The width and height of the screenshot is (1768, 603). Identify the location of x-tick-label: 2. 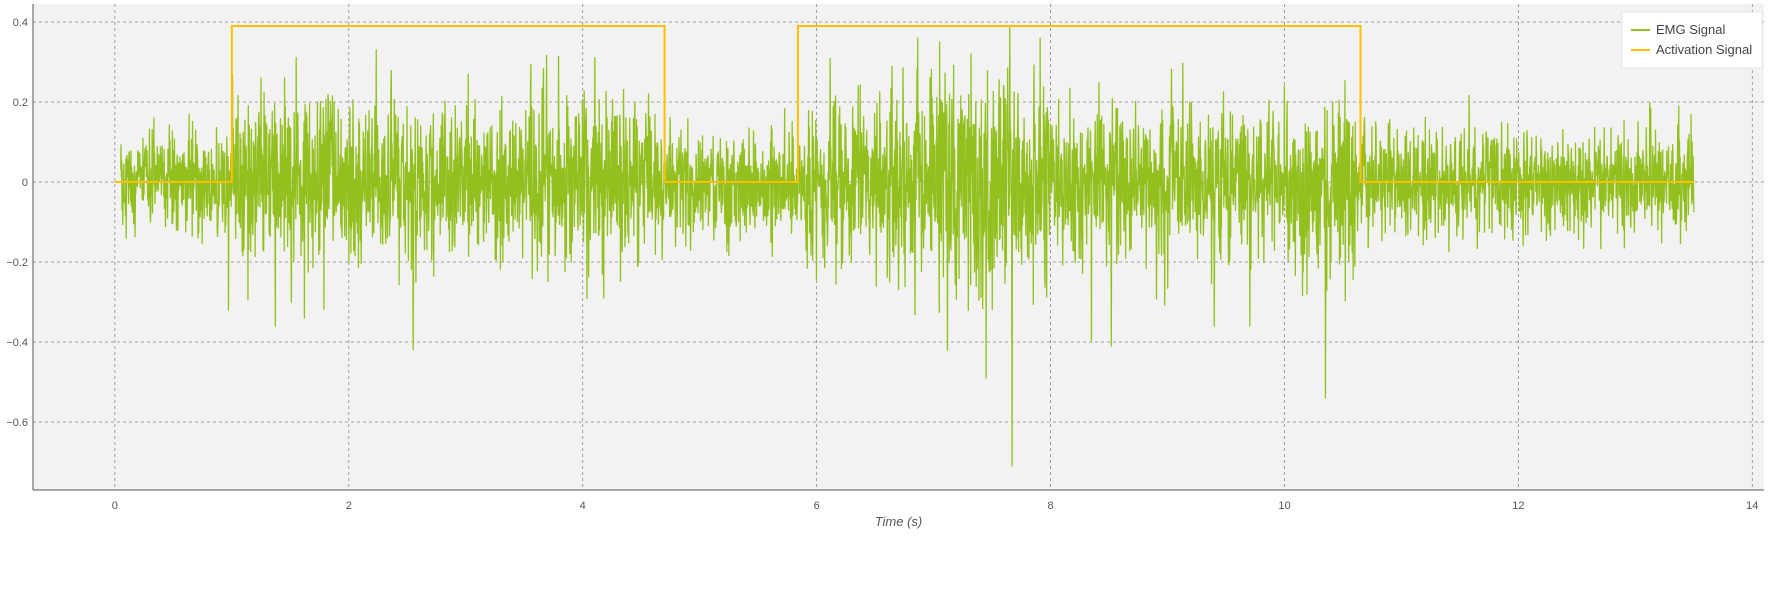
(349, 506).